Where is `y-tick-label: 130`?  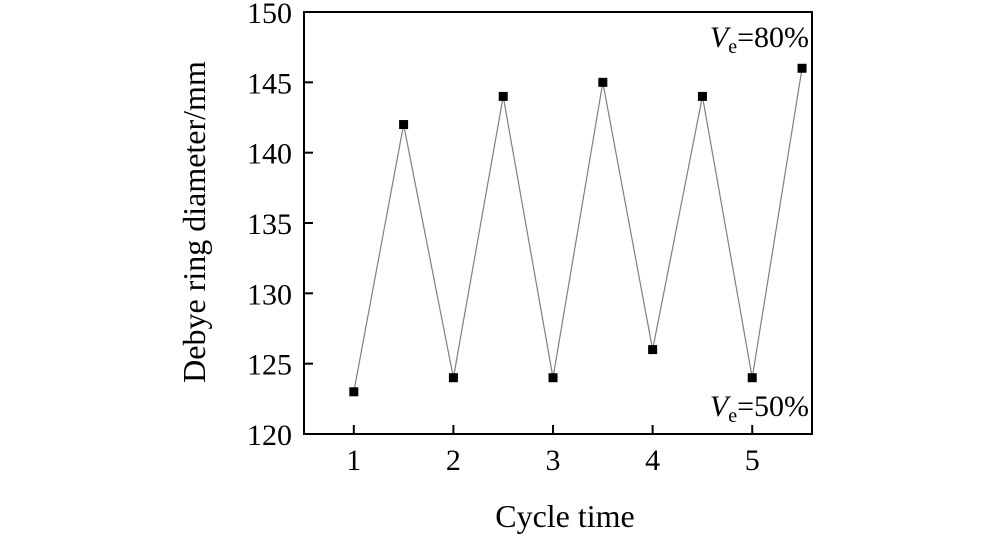
y-tick-label: 130 is located at coordinates (269, 294).